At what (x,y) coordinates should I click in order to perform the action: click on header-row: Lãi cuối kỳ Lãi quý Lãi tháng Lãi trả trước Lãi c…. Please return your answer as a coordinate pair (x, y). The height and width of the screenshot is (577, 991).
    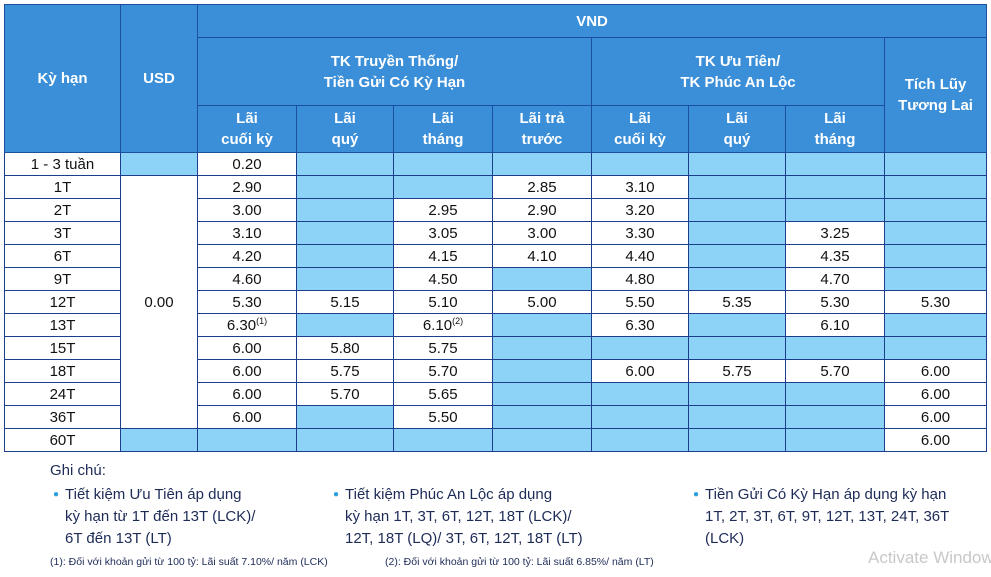
    Looking at the image, I should click on (496, 129).